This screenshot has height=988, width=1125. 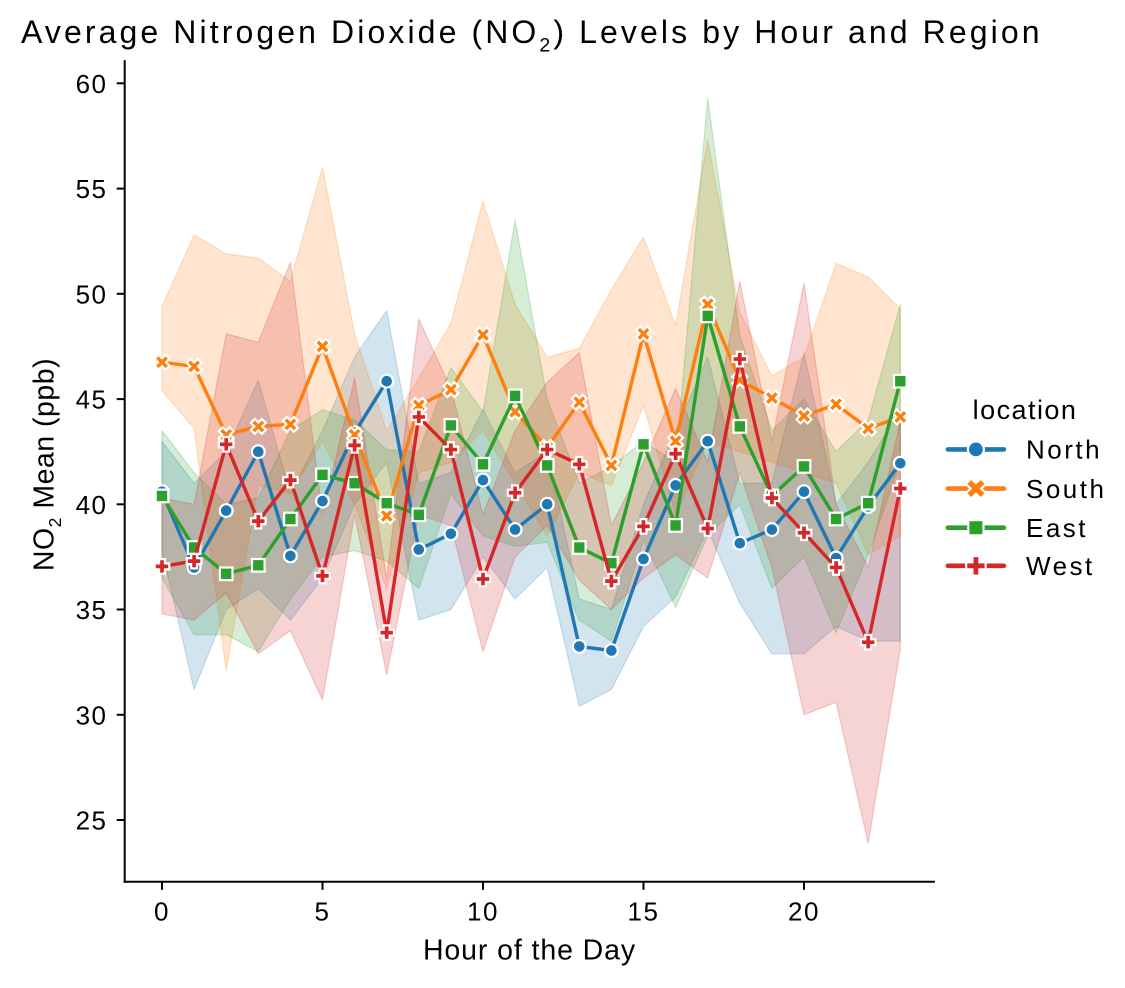 I want to click on svg-text: 45, so click(x=92, y=400).